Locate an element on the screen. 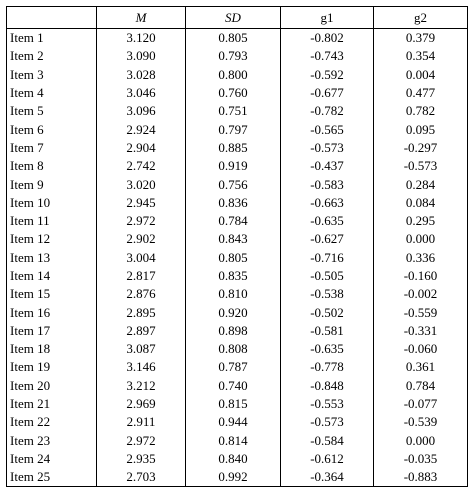 The image size is (475, 493). table-header: M SD g1 g2 is located at coordinates (237, 17).